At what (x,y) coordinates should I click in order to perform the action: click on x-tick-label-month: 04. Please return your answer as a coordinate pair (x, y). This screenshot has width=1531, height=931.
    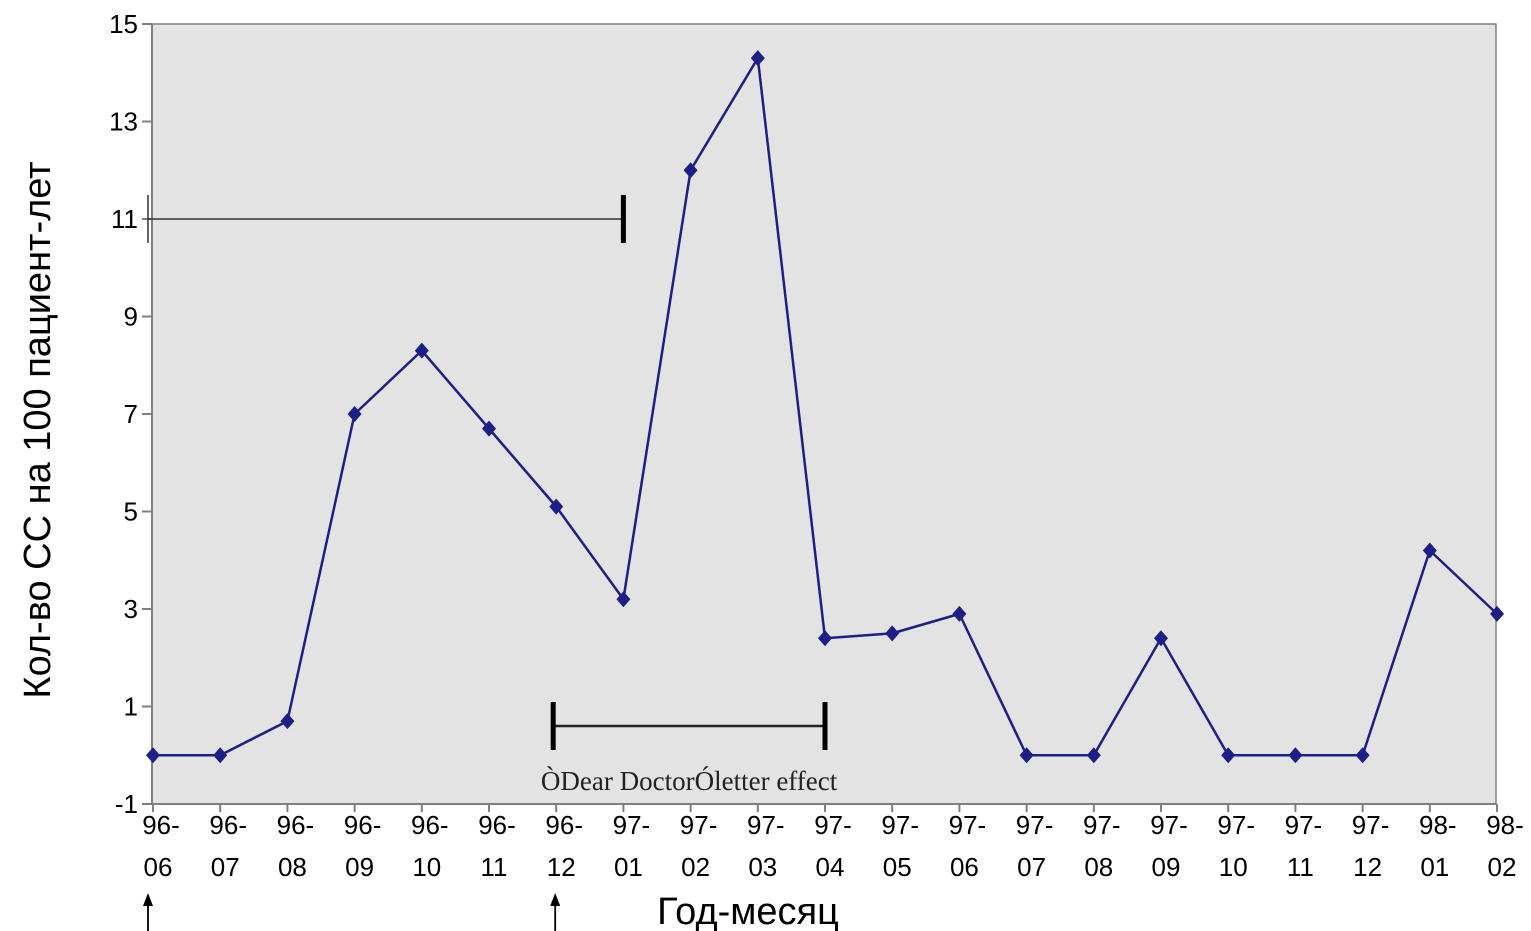
    Looking at the image, I should click on (830, 867).